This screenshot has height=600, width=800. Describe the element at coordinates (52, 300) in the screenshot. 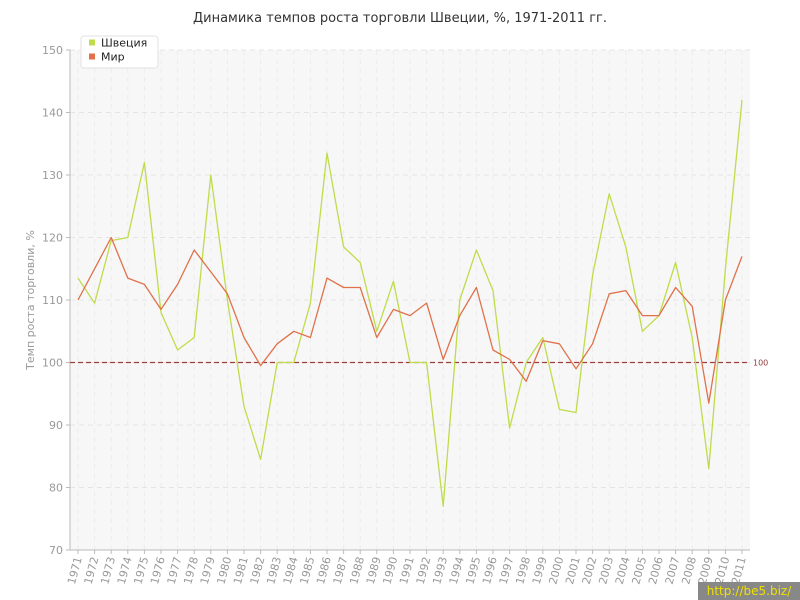

I see `y-tick-label: 110` at that location.